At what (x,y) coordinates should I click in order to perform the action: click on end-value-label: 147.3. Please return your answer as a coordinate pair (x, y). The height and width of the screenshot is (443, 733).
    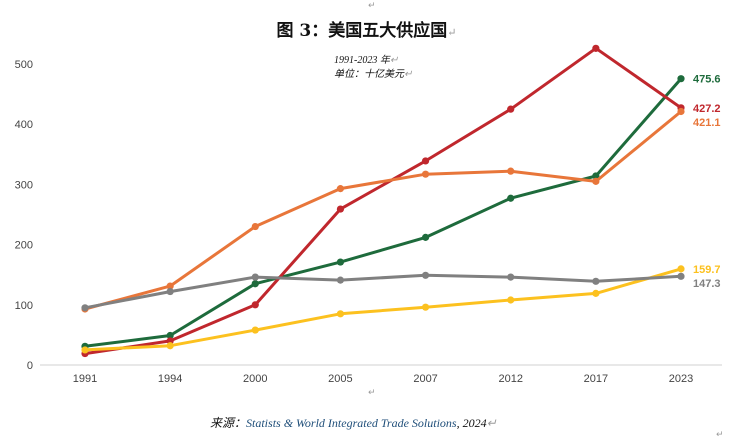
    Looking at the image, I should click on (707, 284).